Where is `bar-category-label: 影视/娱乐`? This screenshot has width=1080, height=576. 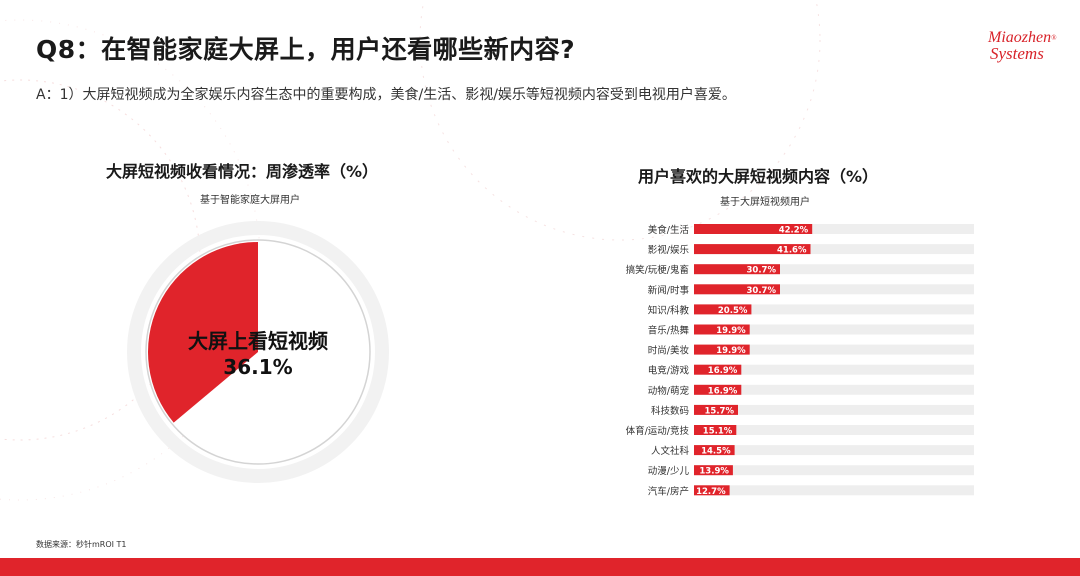 bar-category-label: 影视/娱乐 is located at coordinates (669, 250).